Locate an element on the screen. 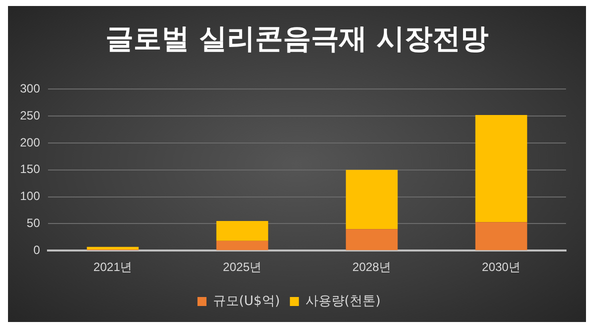 This screenshot has height=330, width=600. y-tick-label: 0 is located at coordinates (36, 249).